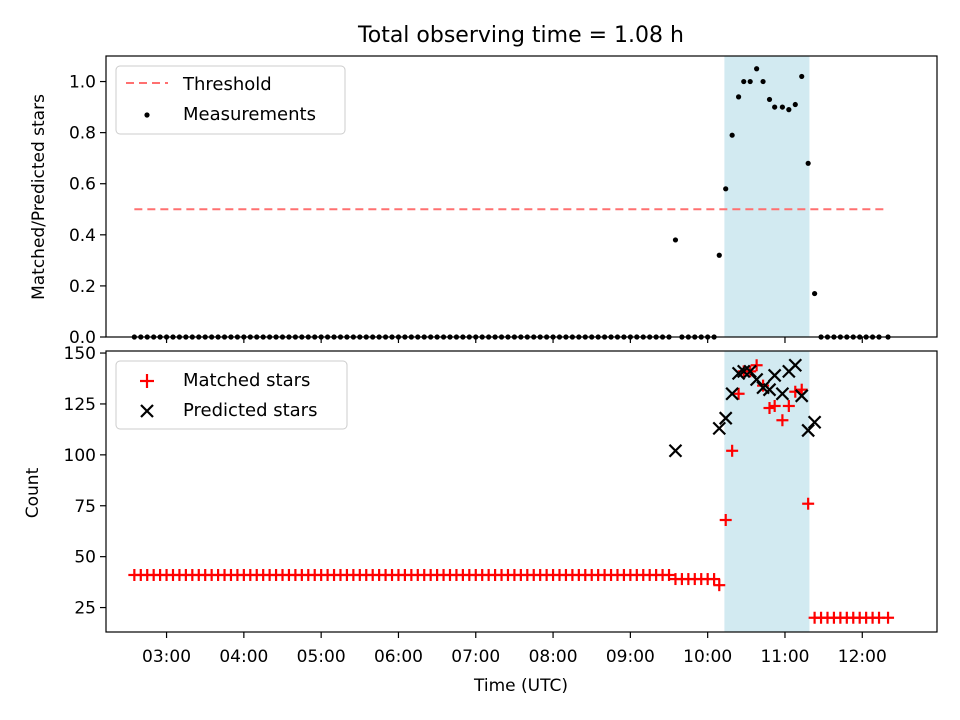  I want to click on bottom-panel-ylabel: Count, so click(33, 492).